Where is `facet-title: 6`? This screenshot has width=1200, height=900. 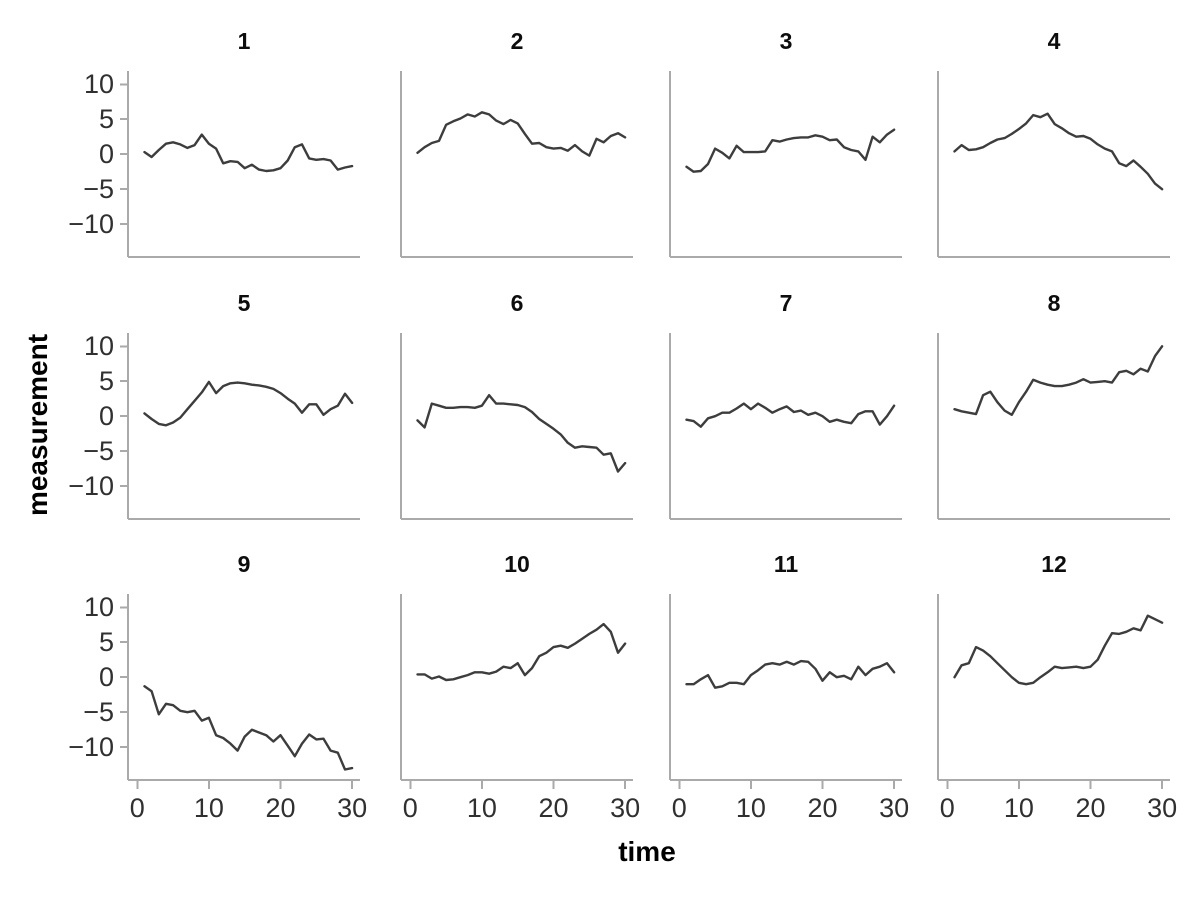 facet-title: 6 is located at coordinates (517, 303).